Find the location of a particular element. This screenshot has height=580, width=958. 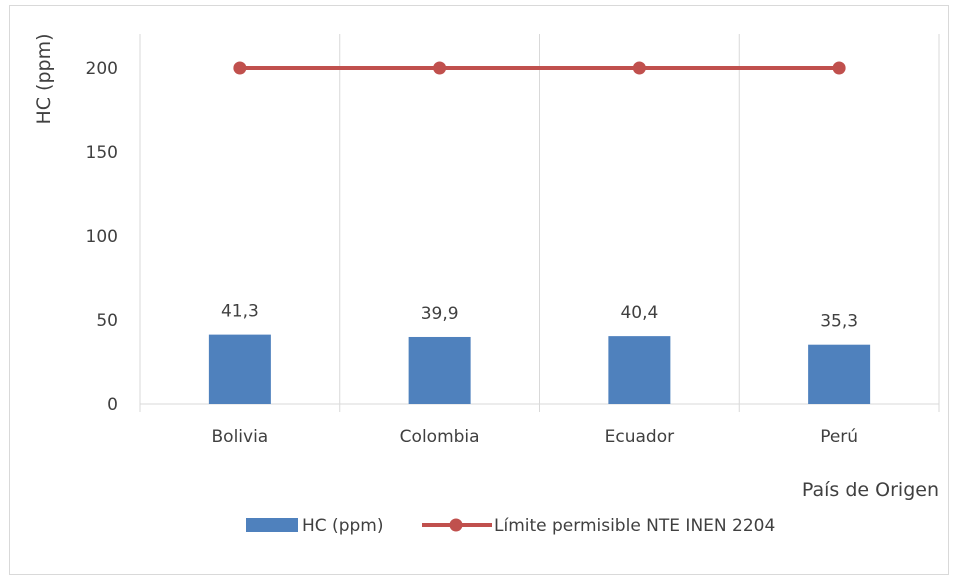

y-tick-label: 100 is located at coordinates (102, 237).